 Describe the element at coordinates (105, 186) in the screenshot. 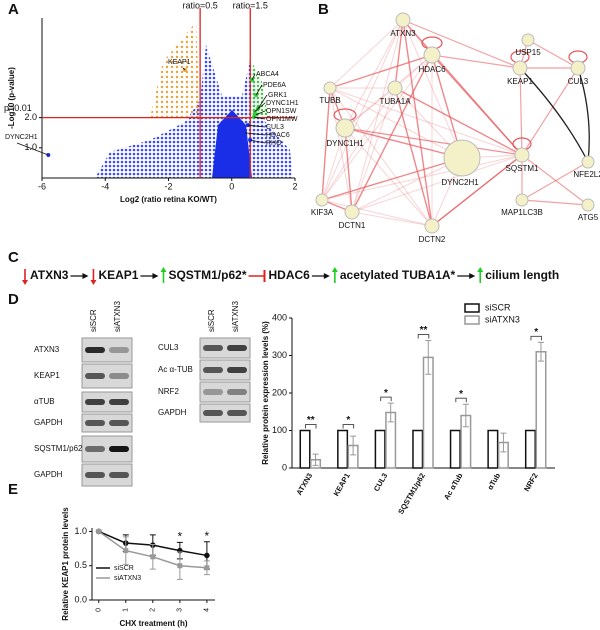

I see `x-tick-label: -4` at that location.